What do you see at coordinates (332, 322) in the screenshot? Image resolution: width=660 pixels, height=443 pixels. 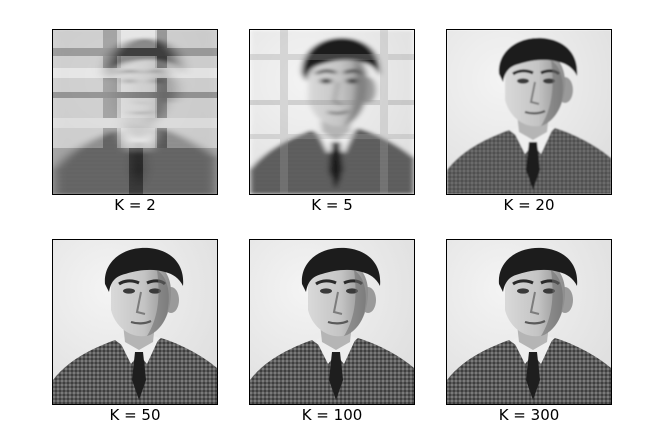 I see `reconstruction-image-k100` at bounding box center [332, 322].